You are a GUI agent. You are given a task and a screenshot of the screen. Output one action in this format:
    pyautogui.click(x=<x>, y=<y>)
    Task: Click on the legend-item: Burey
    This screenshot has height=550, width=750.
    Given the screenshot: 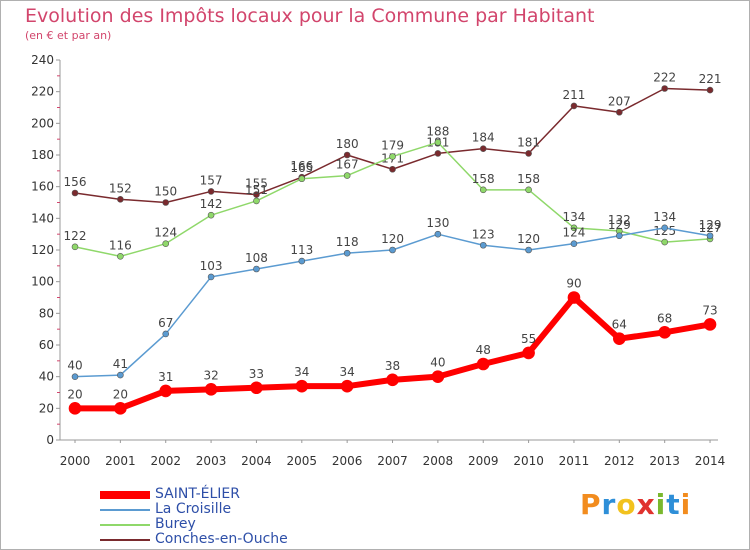 What is the action you would take?
    pyautogui.click(x=210, y=524)
    